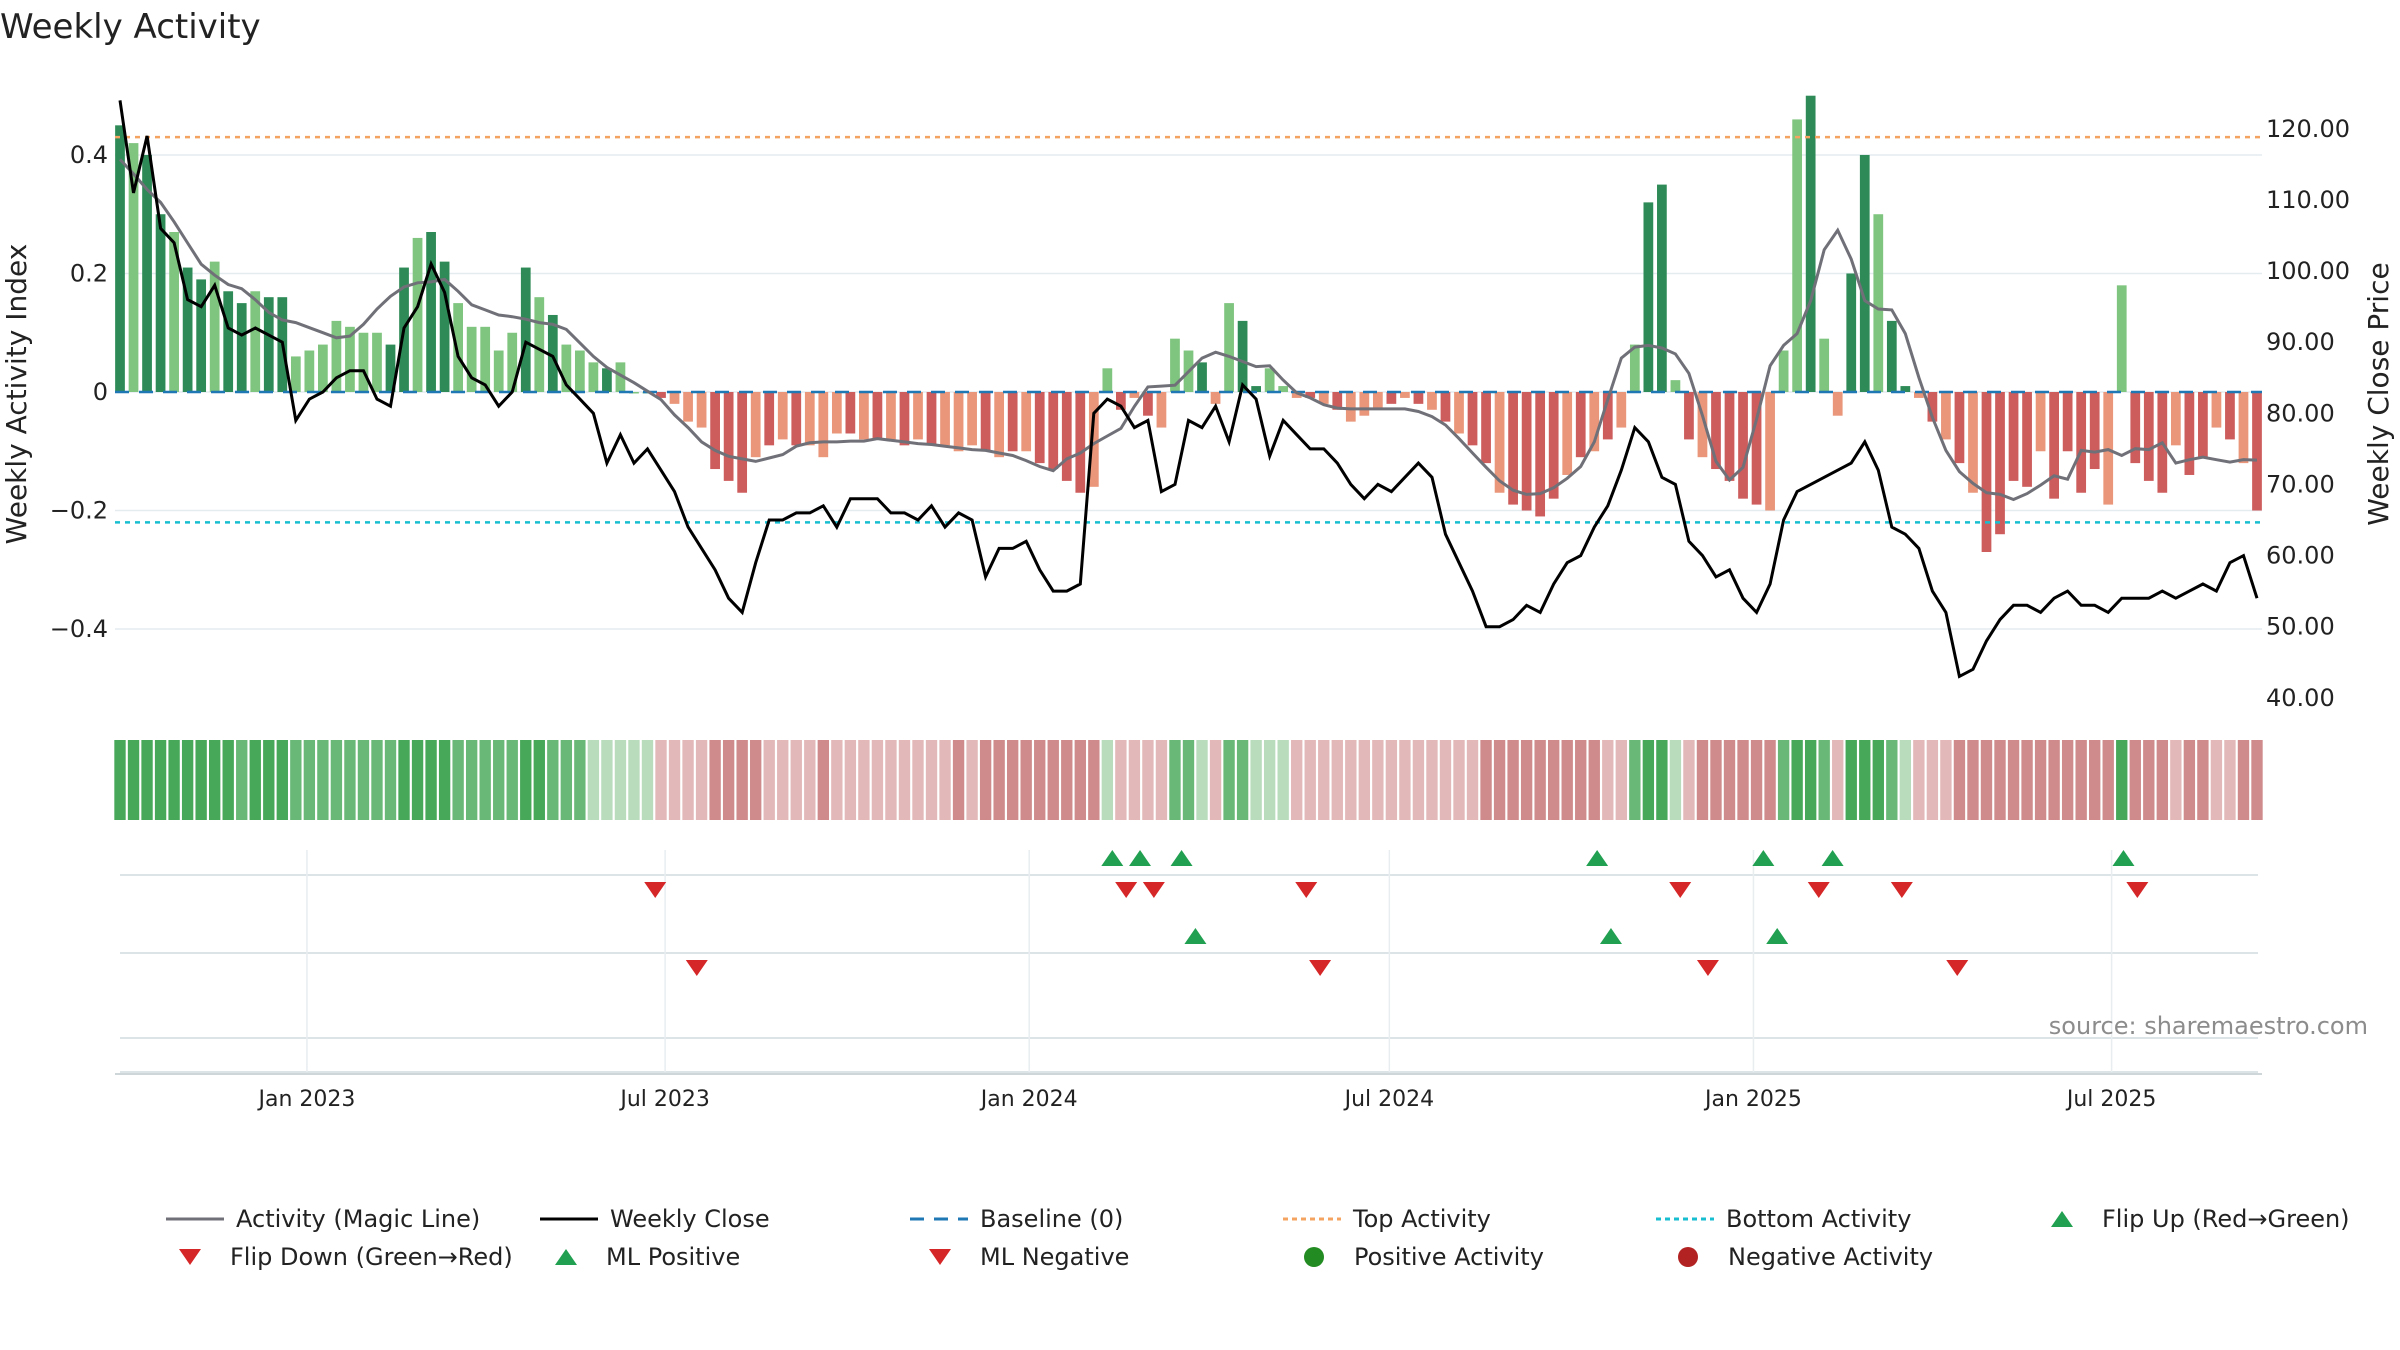 Image resolution: width=2400 pixels, height=1350 pixels. What do you see at coordinates (305, 1099) in the screenshot?
I see `x-tick-label: Jan 2023` at bounding box center [305, 1099].